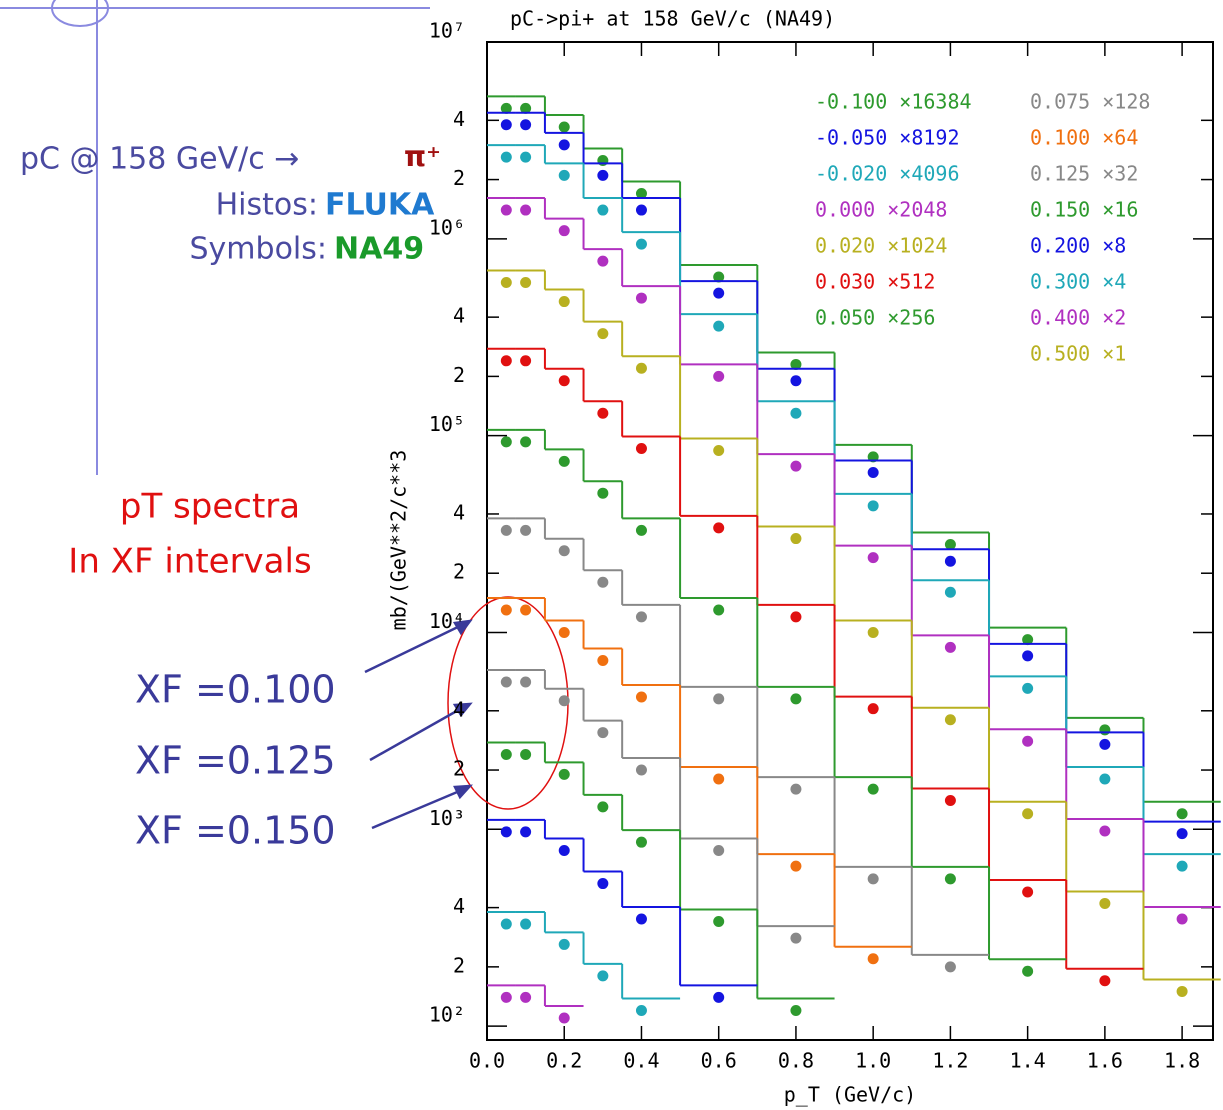 The width and height of the screenshot is (1223, 1110). I want to click on legend-entry: 0.300 ×4, so click(1078, 282).